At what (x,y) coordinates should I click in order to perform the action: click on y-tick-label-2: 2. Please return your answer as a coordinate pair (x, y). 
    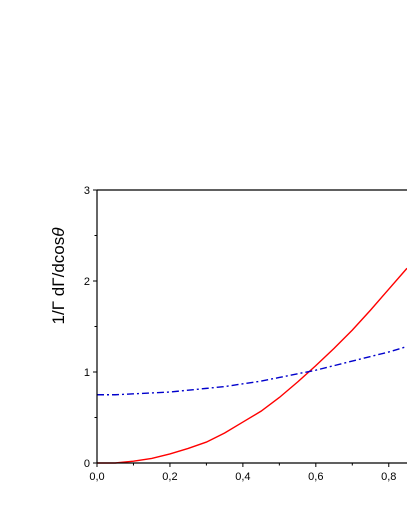
    Looking at the image, I should click on (87, 282).